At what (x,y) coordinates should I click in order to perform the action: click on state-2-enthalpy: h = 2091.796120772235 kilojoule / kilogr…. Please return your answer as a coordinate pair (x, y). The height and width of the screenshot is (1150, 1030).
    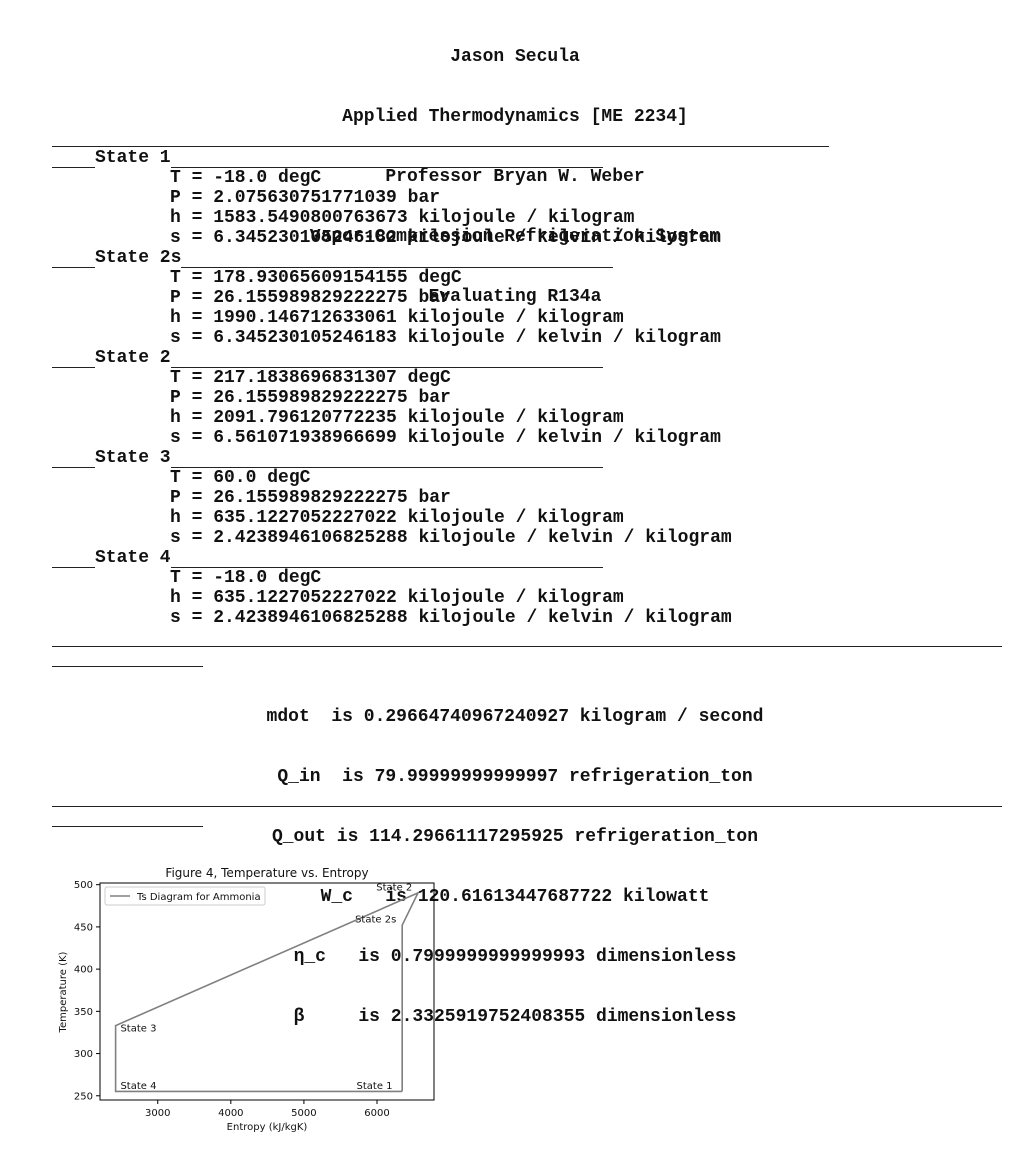
    Looking at the image, I should click on (397, 418).